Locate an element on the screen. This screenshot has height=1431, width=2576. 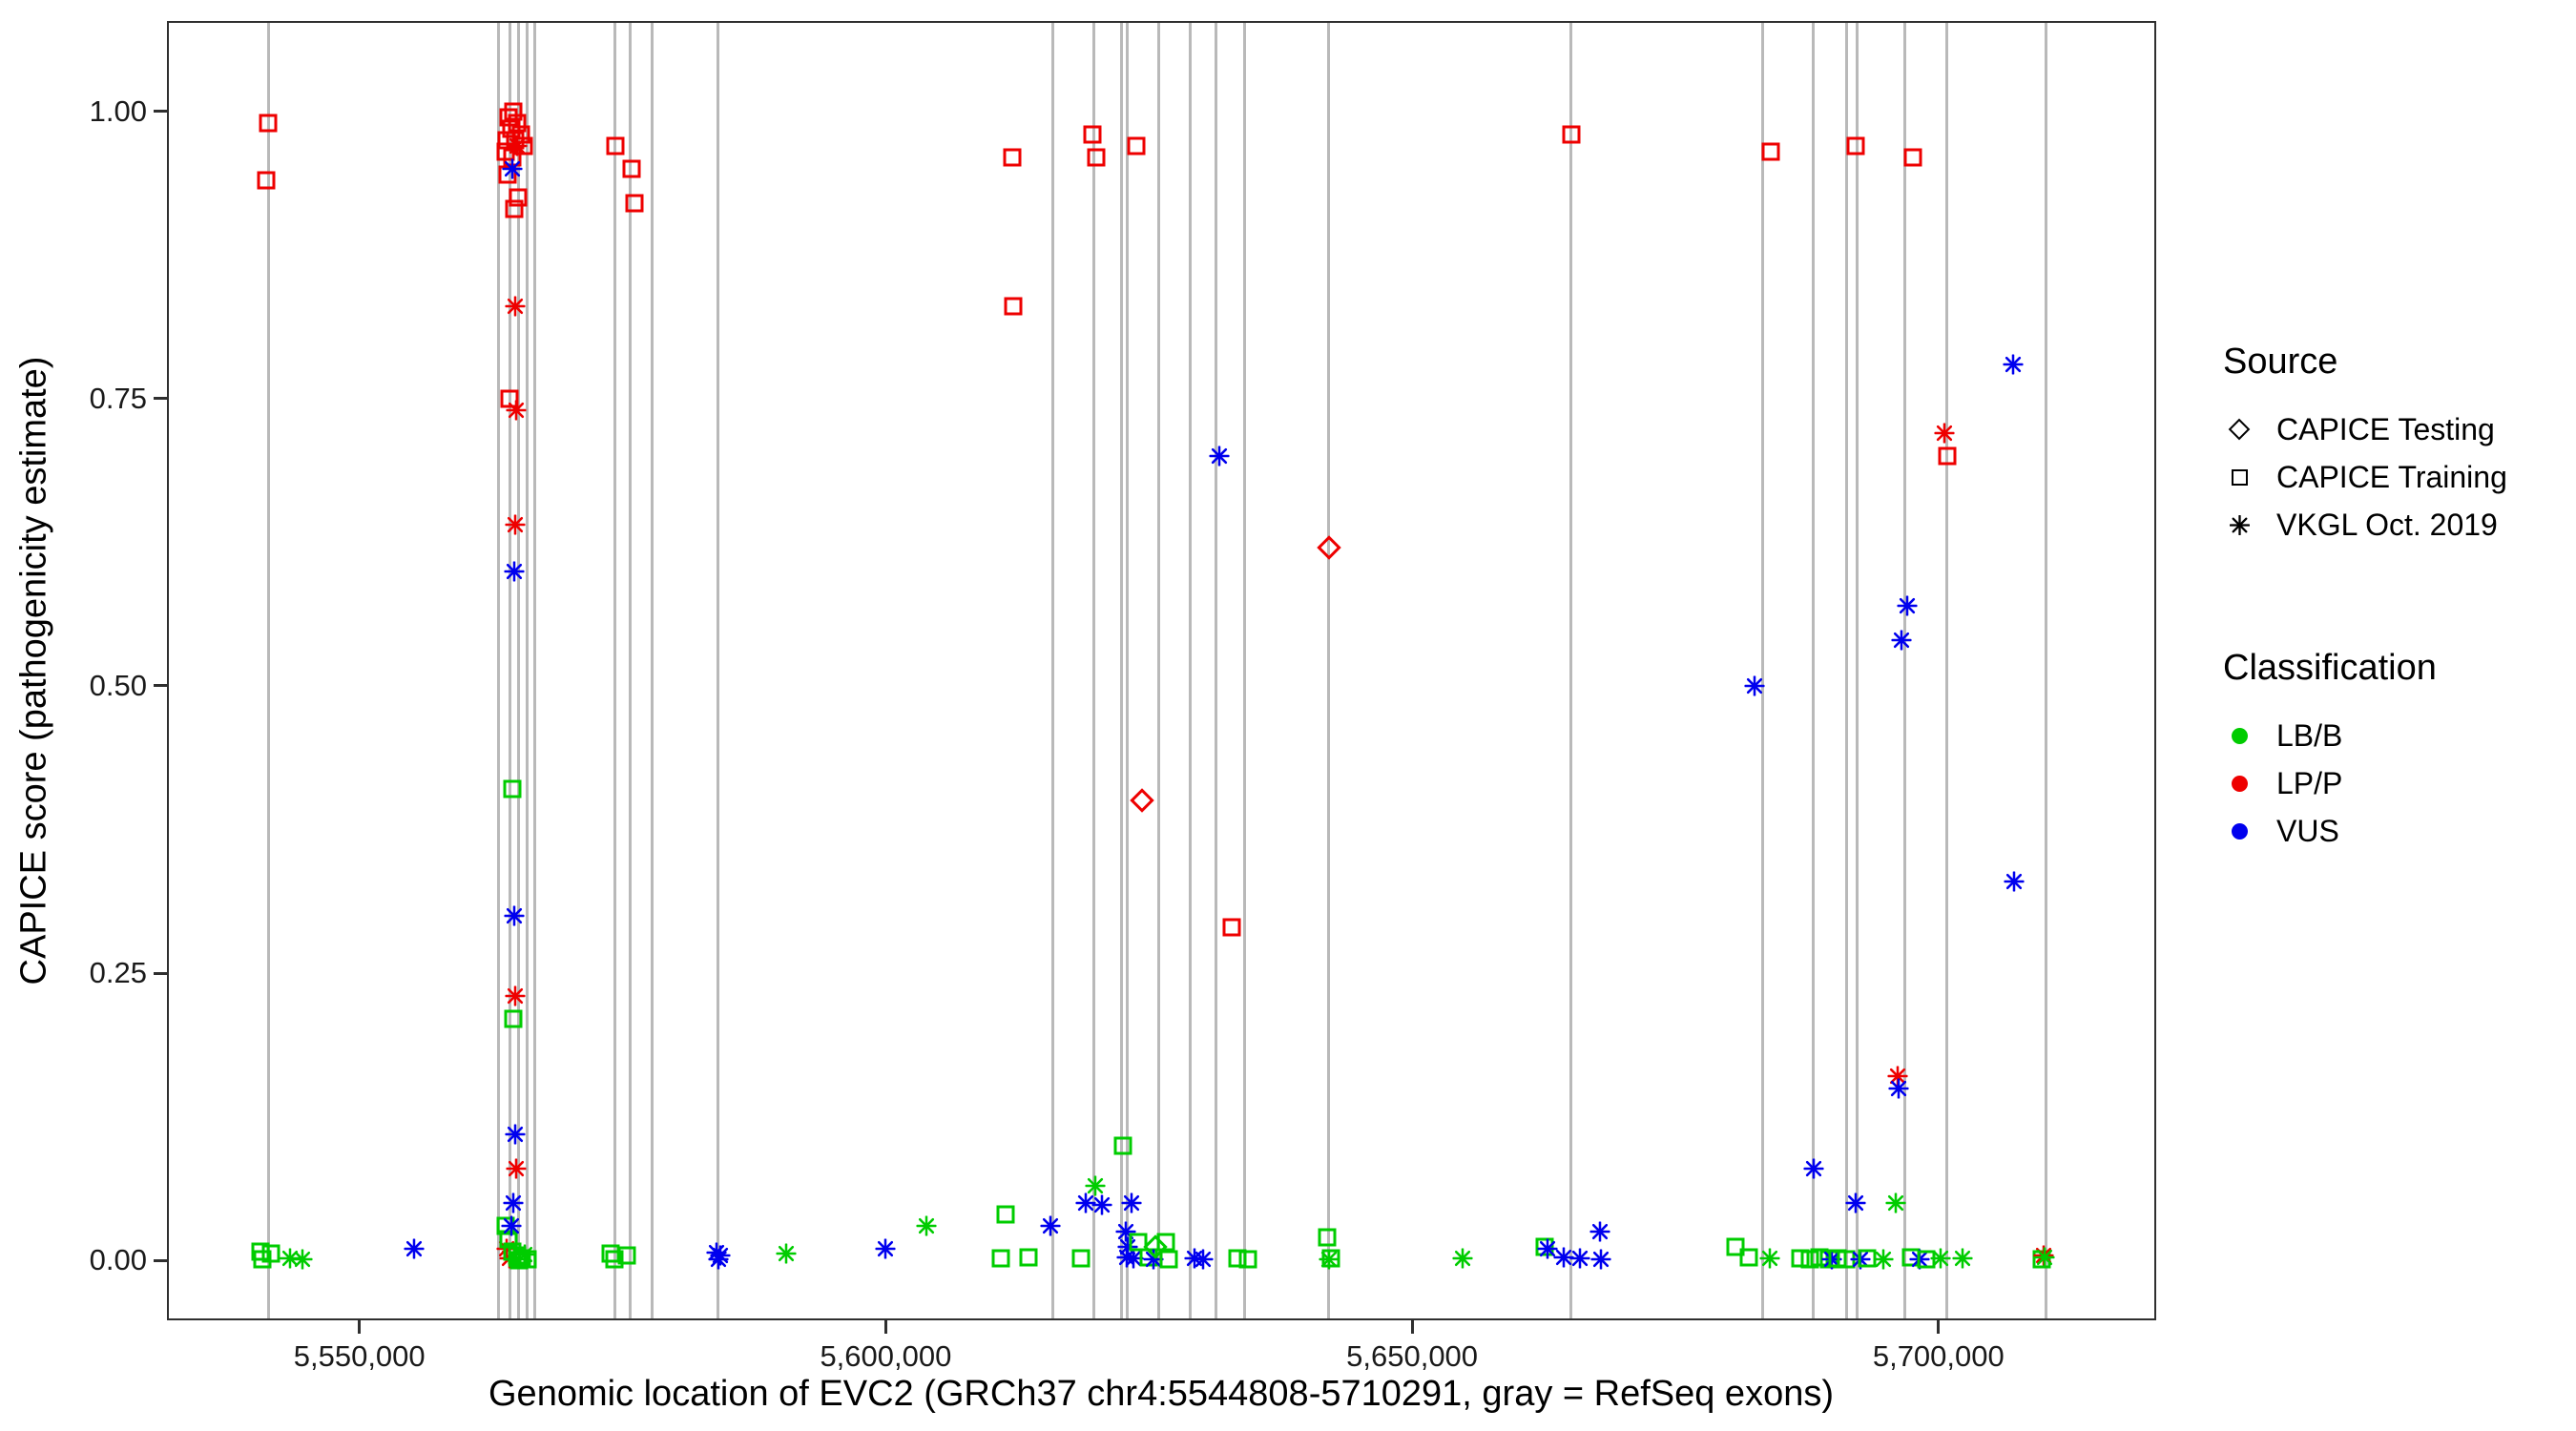
filled-circle-icon is located at coordinates (2239, 783).